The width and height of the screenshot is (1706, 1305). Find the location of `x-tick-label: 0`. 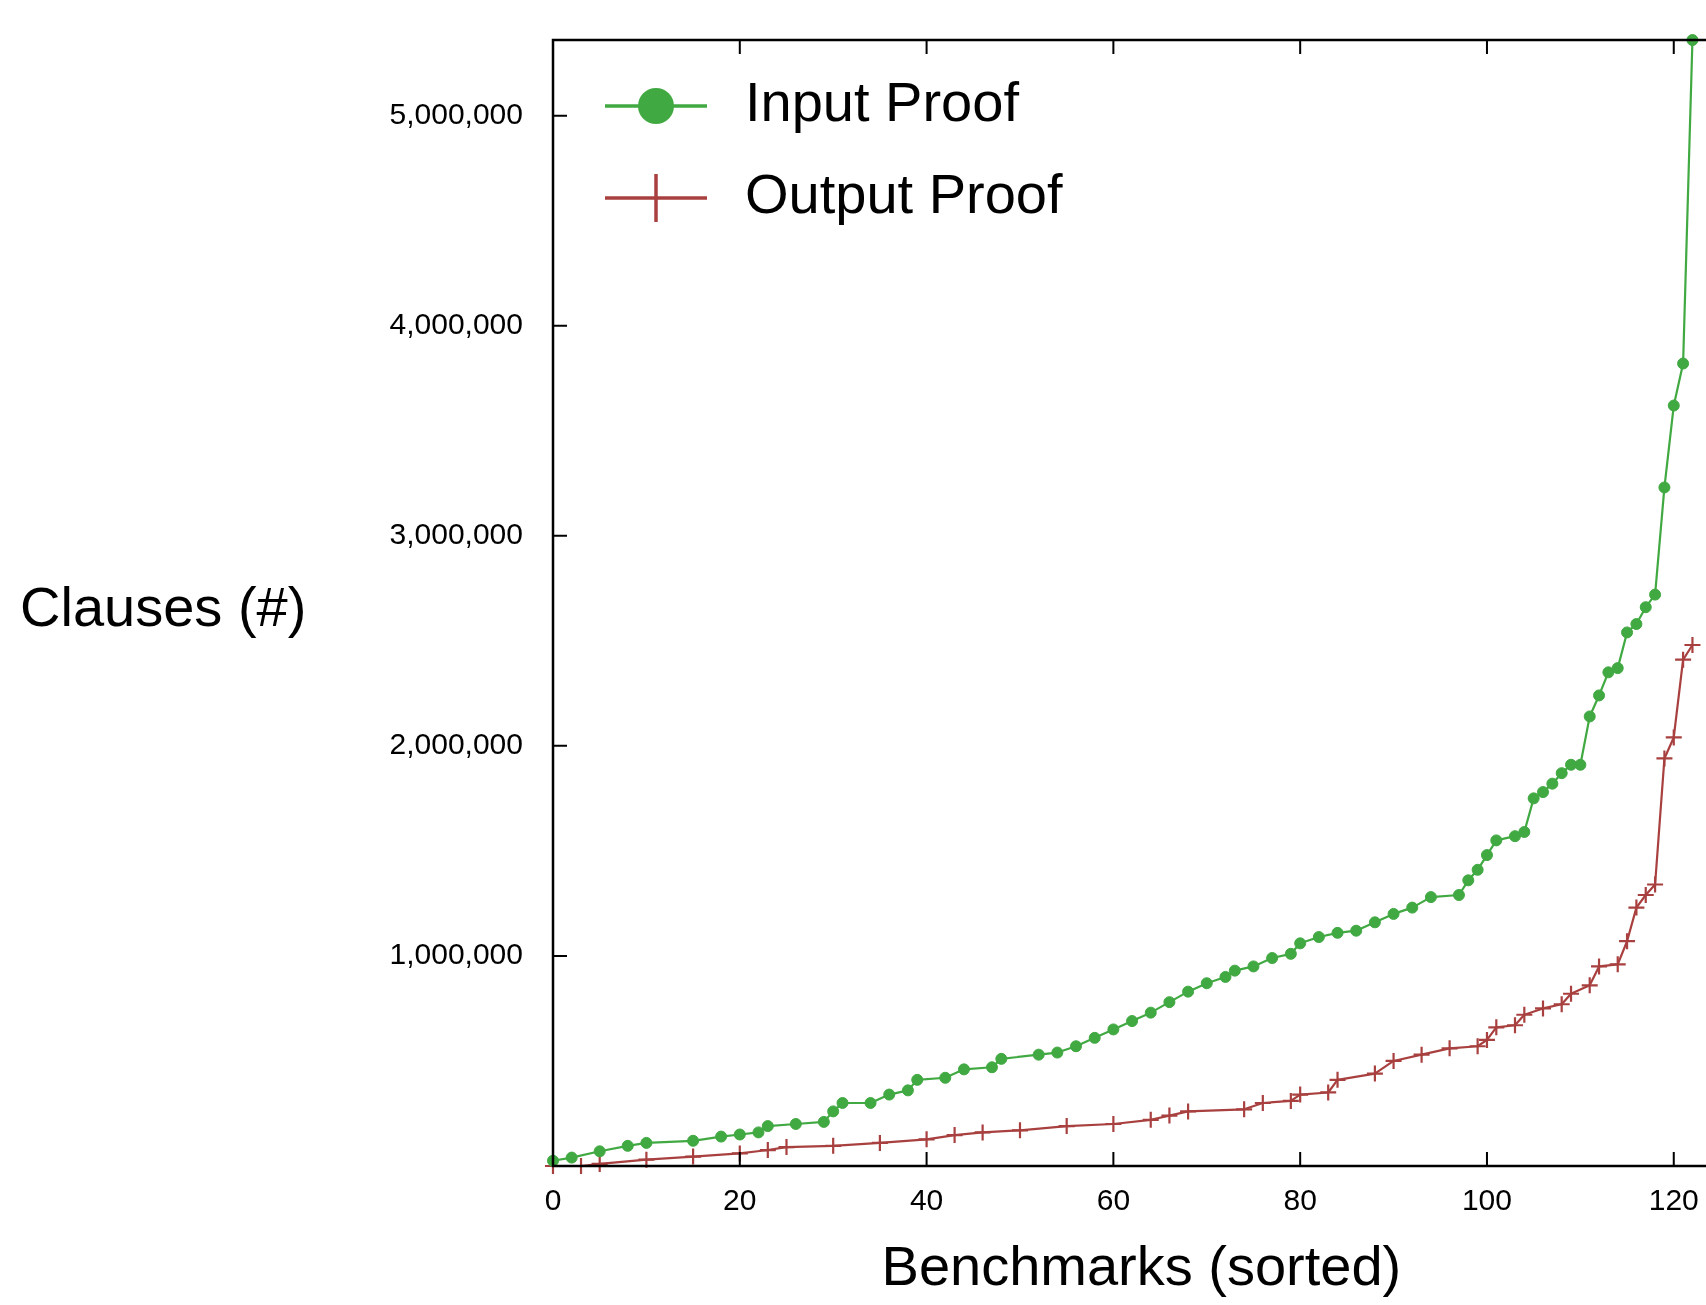

x-tick-label: 0 is located at coordinates (553, 1200).